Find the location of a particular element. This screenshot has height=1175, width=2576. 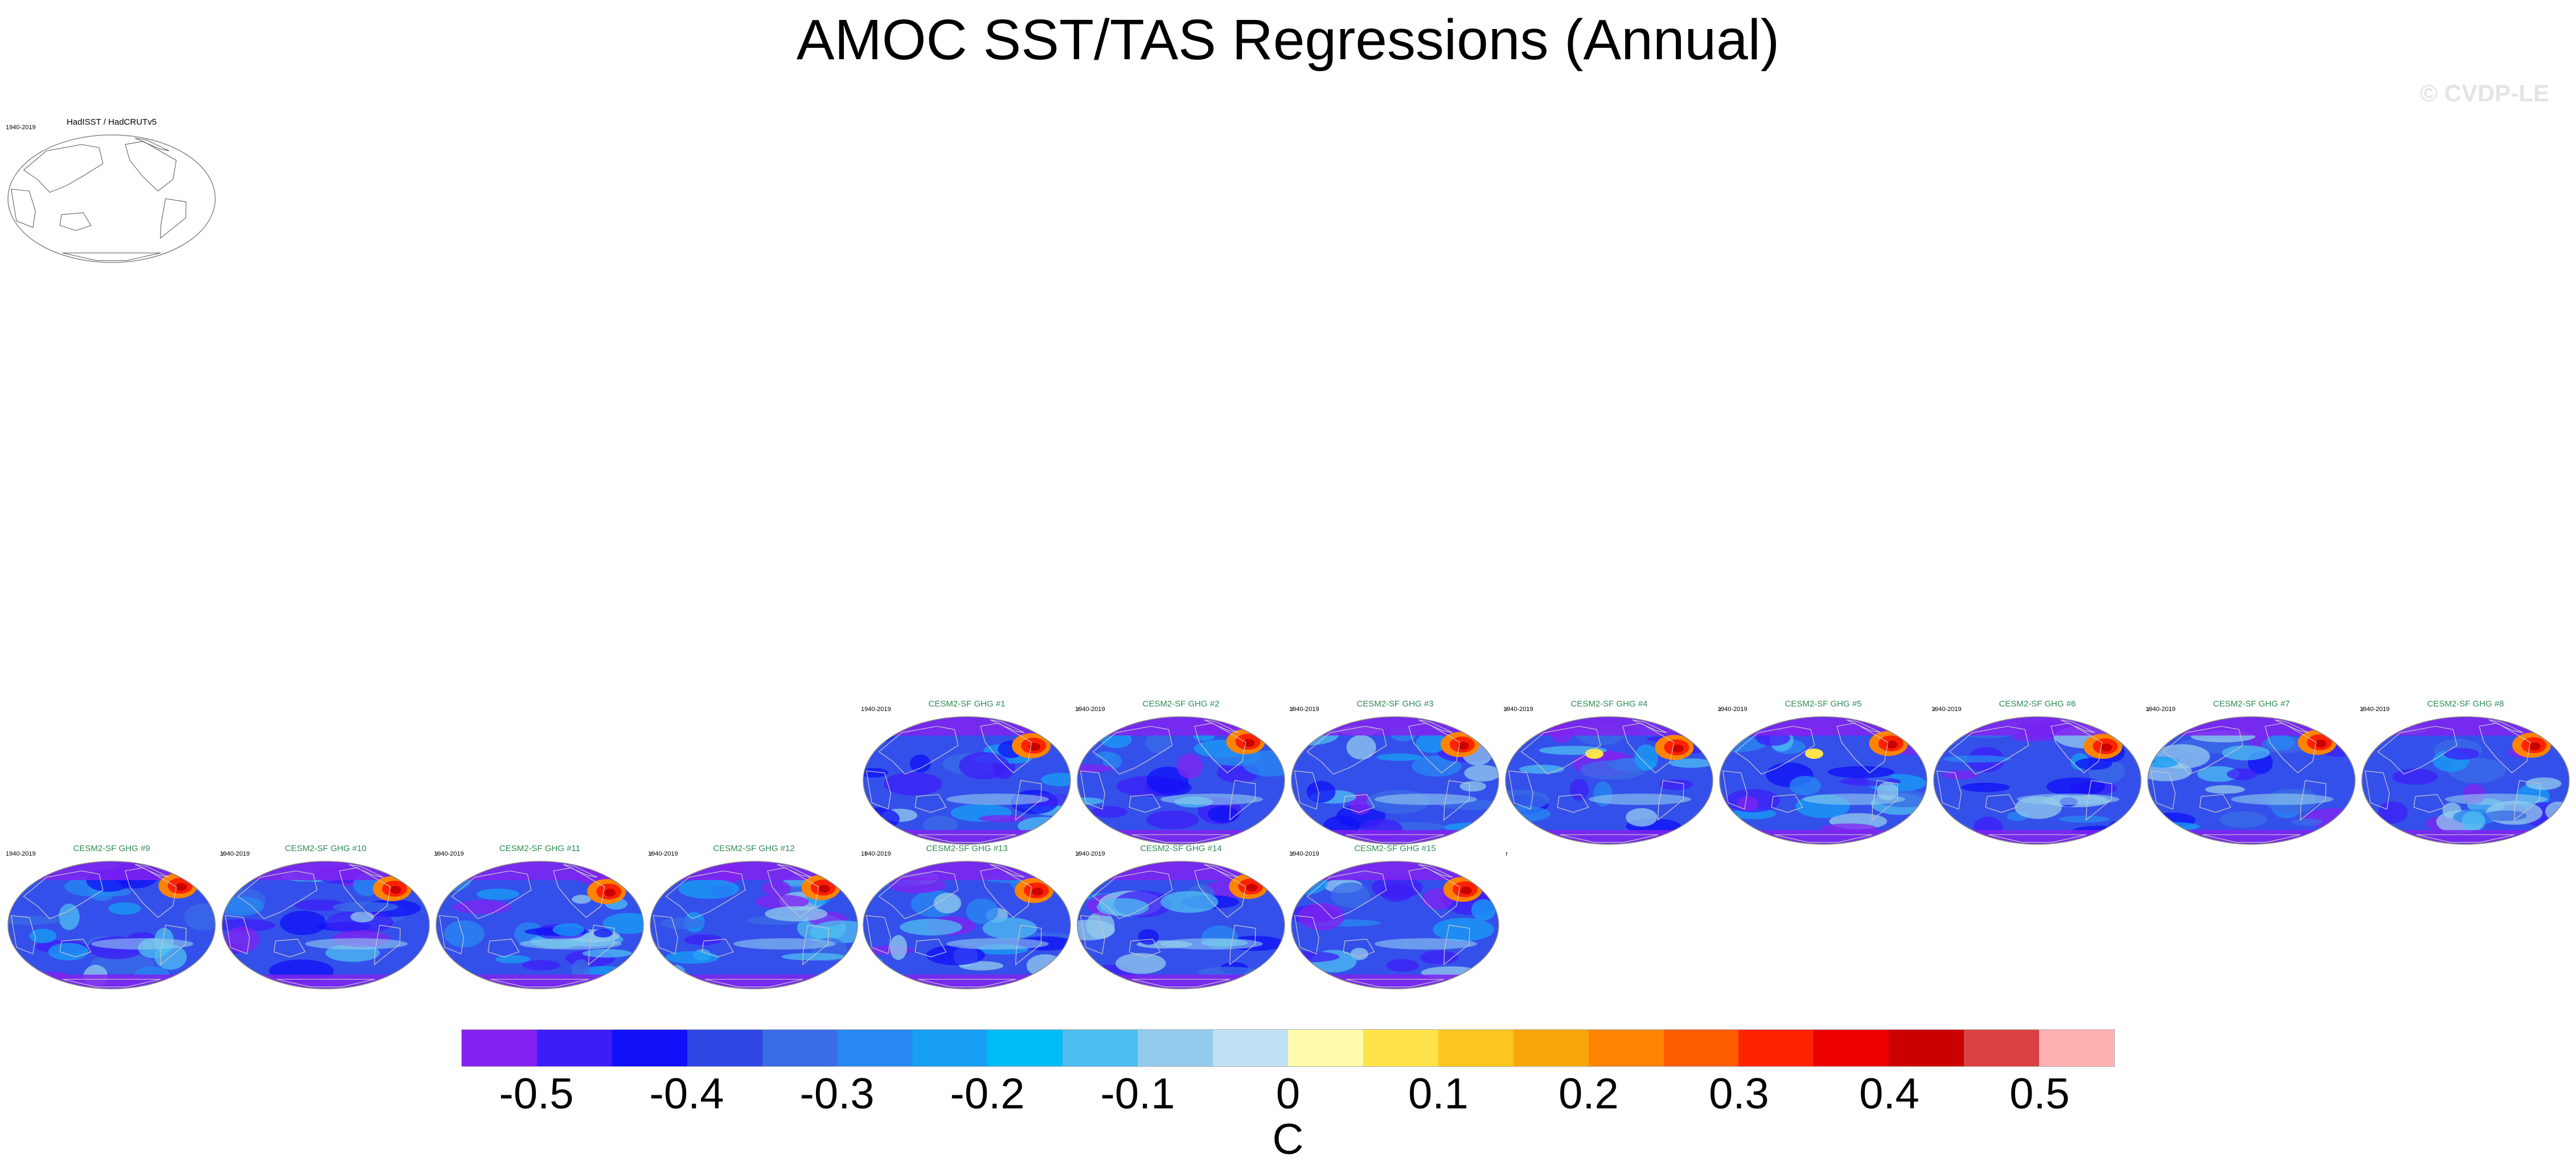

colorbar-tick-label: 0 is located at coordinates (1288, 1094).